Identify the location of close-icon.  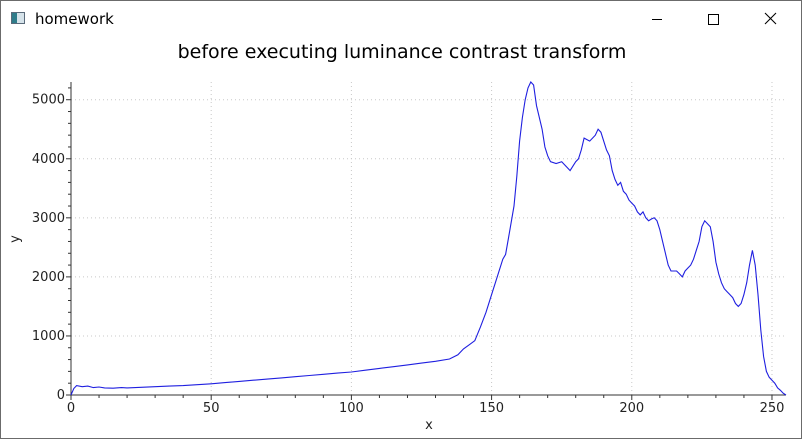
(770, 18).